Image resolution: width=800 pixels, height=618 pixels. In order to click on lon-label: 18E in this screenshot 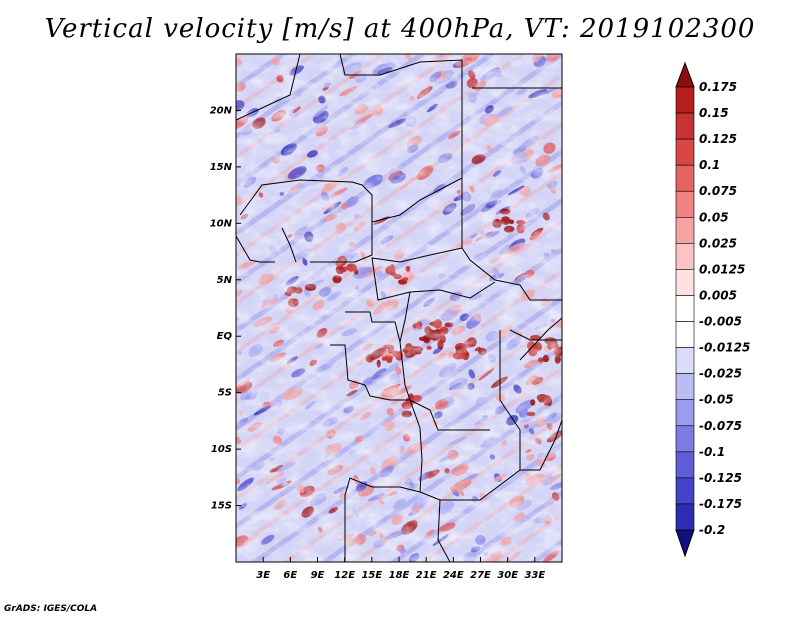, I will do `click(399, 575)`.